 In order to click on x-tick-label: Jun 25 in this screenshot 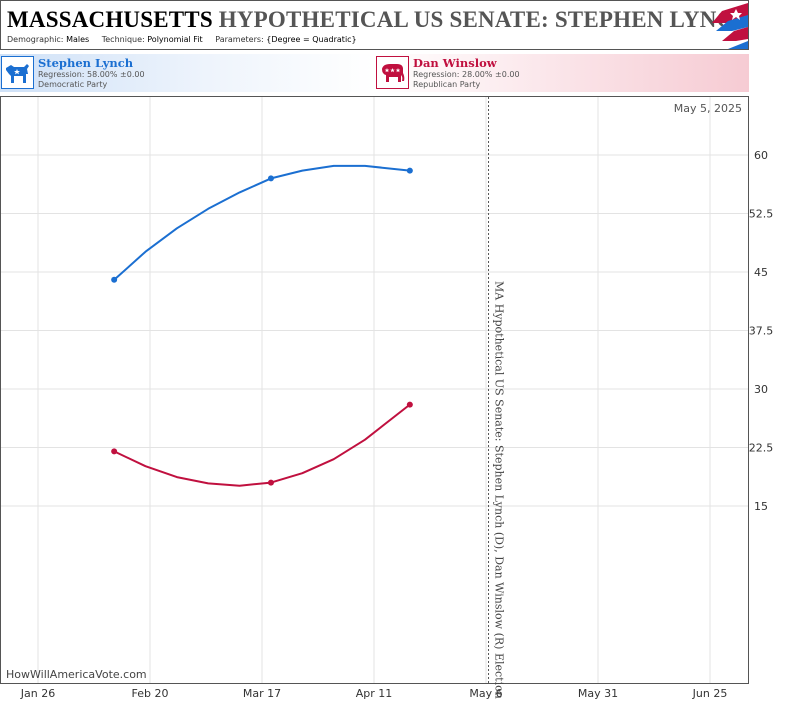, I will do `click(710, 693)`.